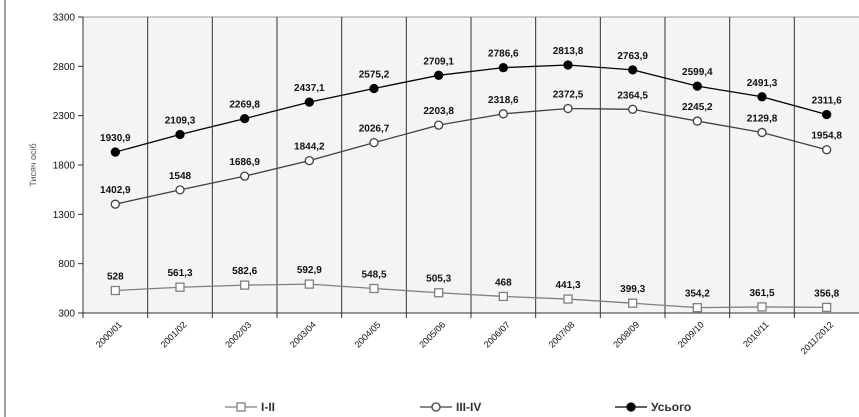 The image size is (859, 417). I want to click on data-label: 399,3, so click(633, 290).